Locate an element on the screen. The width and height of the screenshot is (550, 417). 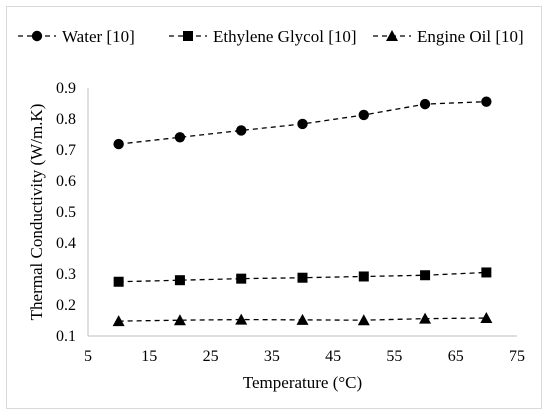
x-axis-title: Temperature (°C) is located at coordinates (302, 382).